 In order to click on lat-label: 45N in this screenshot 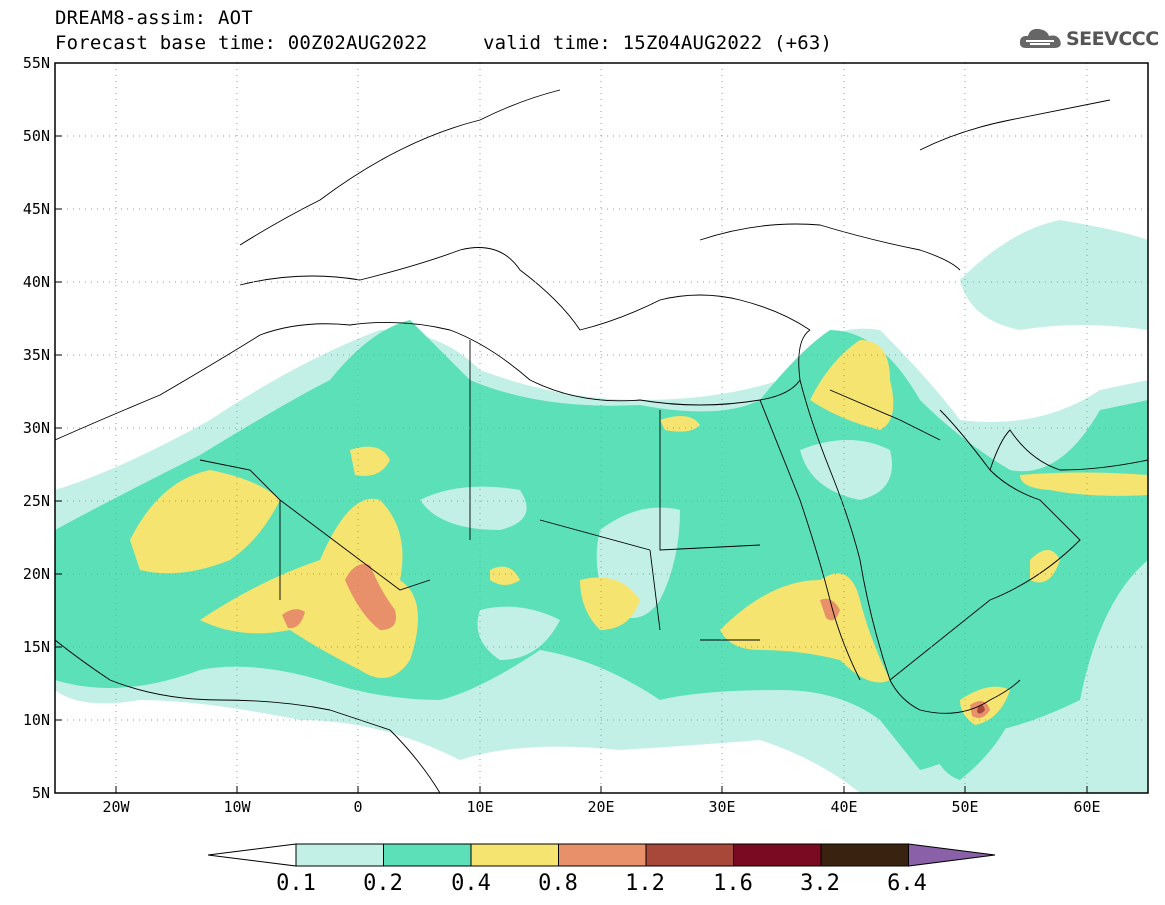, I will do `click(36, 209)`.